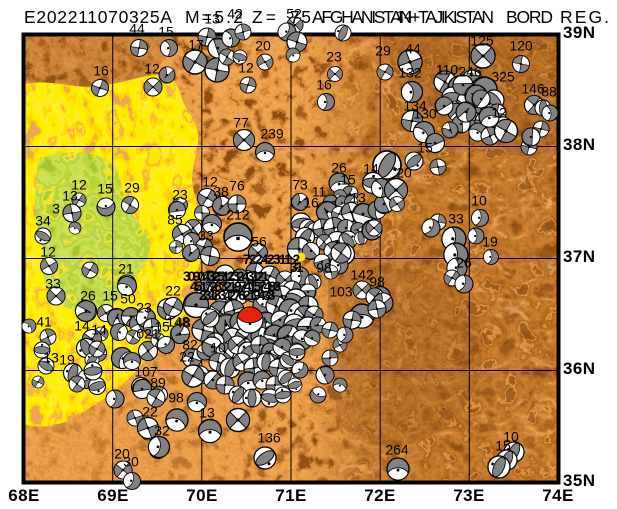 The width and height of the screenshot is (617, 509). I want to click on svg-text: 56, so click(259, 242).